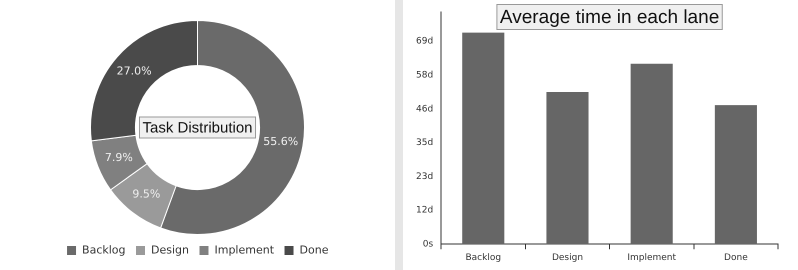  I want to click on y-tick-label: 0s, so click(428, 245).